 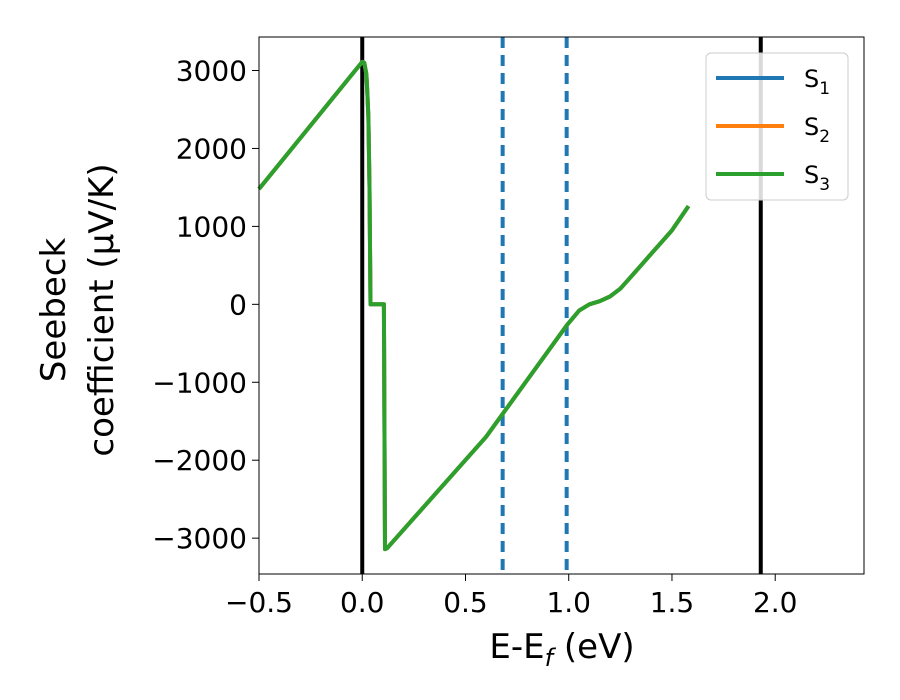 What do you see at coordinates (817, 82) in the screenshot?
I see `legend-label-1: S1` at bounding box center [817, 82].